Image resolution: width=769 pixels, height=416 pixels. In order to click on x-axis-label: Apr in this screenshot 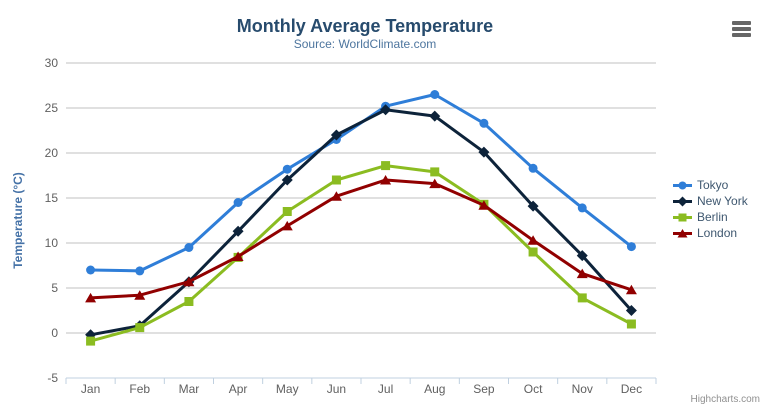, I will do `click(238, 389)`.